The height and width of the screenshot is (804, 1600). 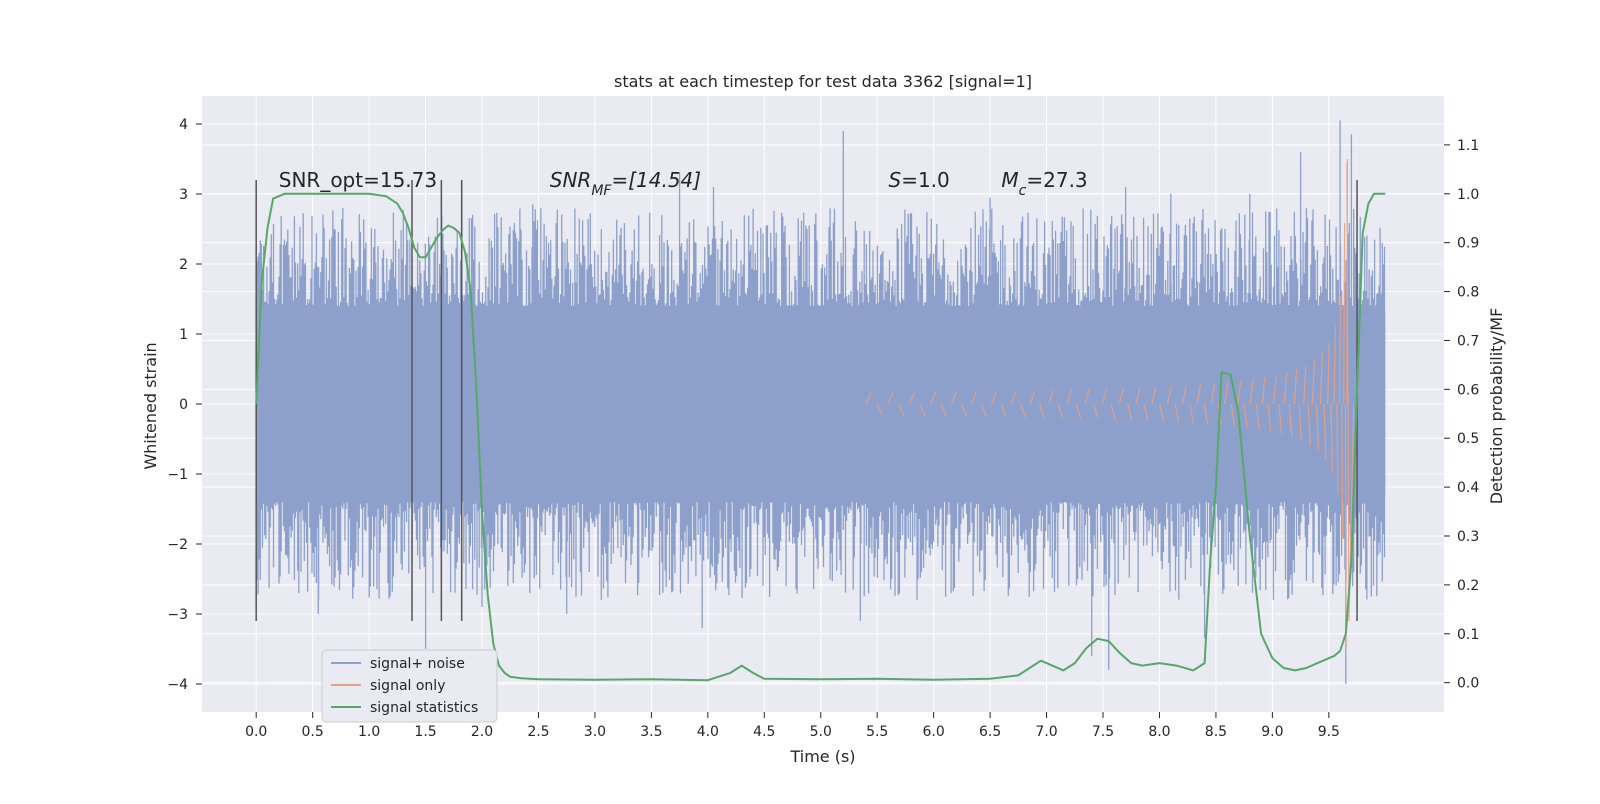 What do you see at coordinates (1468, 488) in the screenshot?
I see `y2-tick-label: 0.4` at bounding box center [1468, 488].